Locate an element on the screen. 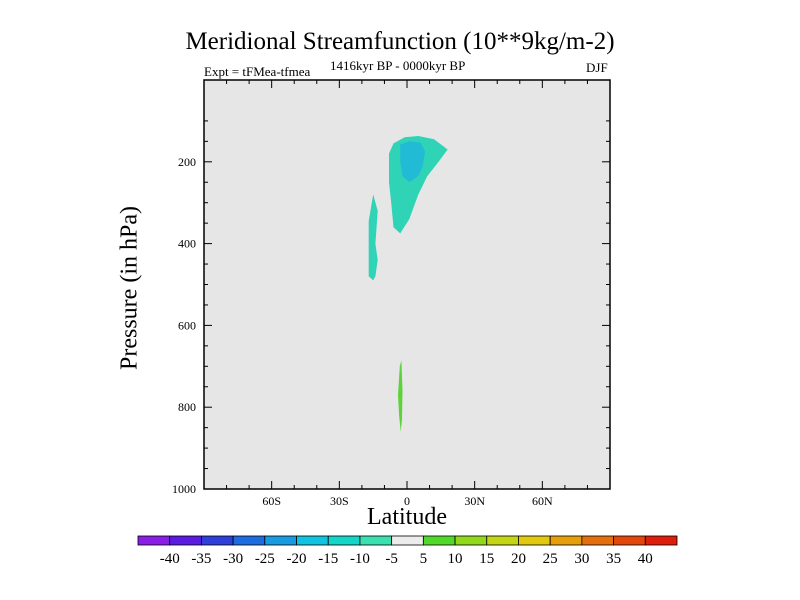  x-tick-label: 30N is located at coordinates (474, 501).